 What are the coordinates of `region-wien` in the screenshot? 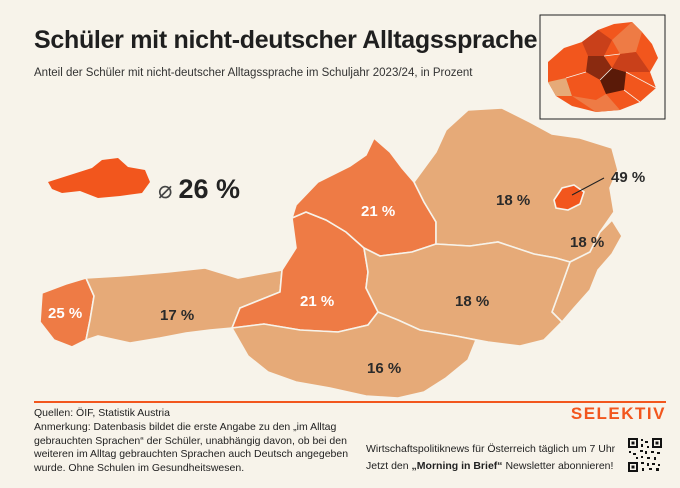 It's located at (569, 197).